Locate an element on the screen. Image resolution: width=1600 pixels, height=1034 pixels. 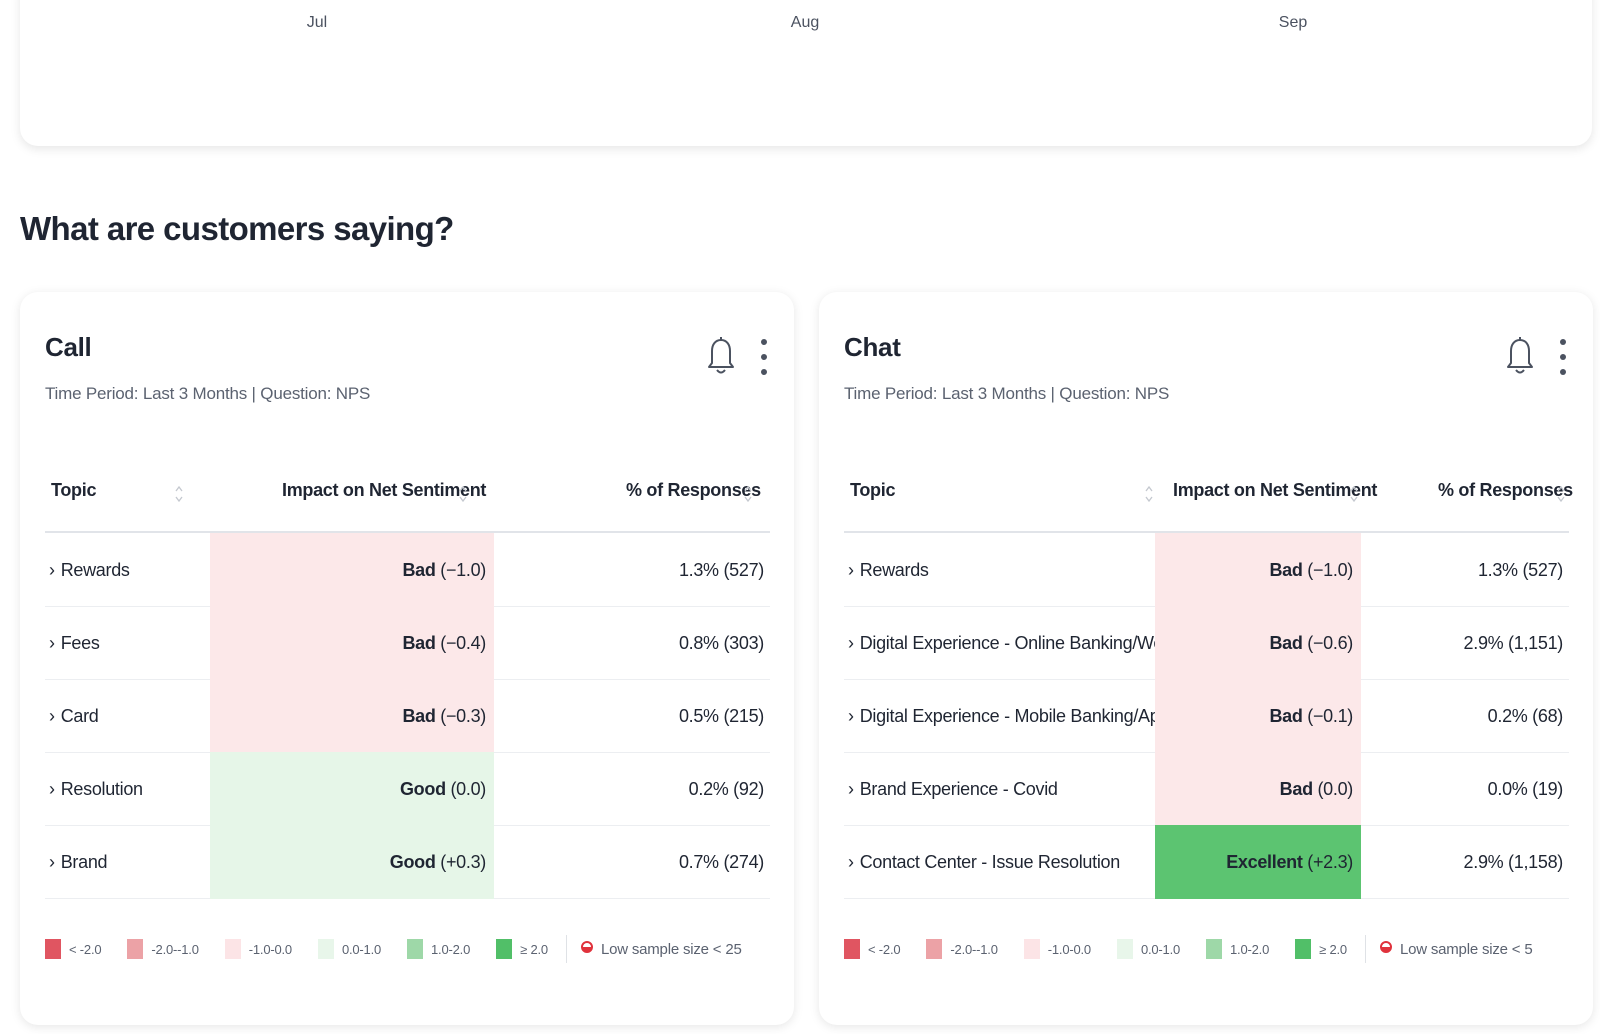
topic-cell: › Card is located at coordinates (74, 716).